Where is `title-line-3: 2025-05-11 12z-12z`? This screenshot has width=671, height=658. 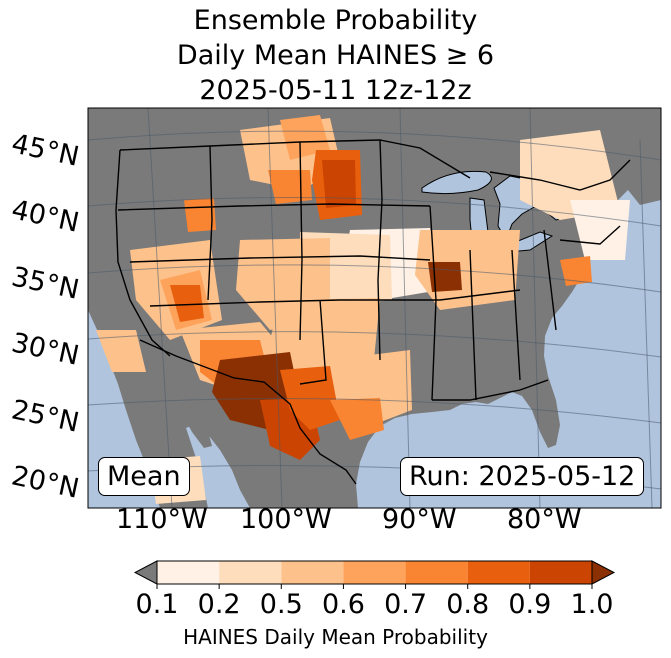
title-line-3: 2025-05-11 12z-12z is located at coordinates (335, 90).